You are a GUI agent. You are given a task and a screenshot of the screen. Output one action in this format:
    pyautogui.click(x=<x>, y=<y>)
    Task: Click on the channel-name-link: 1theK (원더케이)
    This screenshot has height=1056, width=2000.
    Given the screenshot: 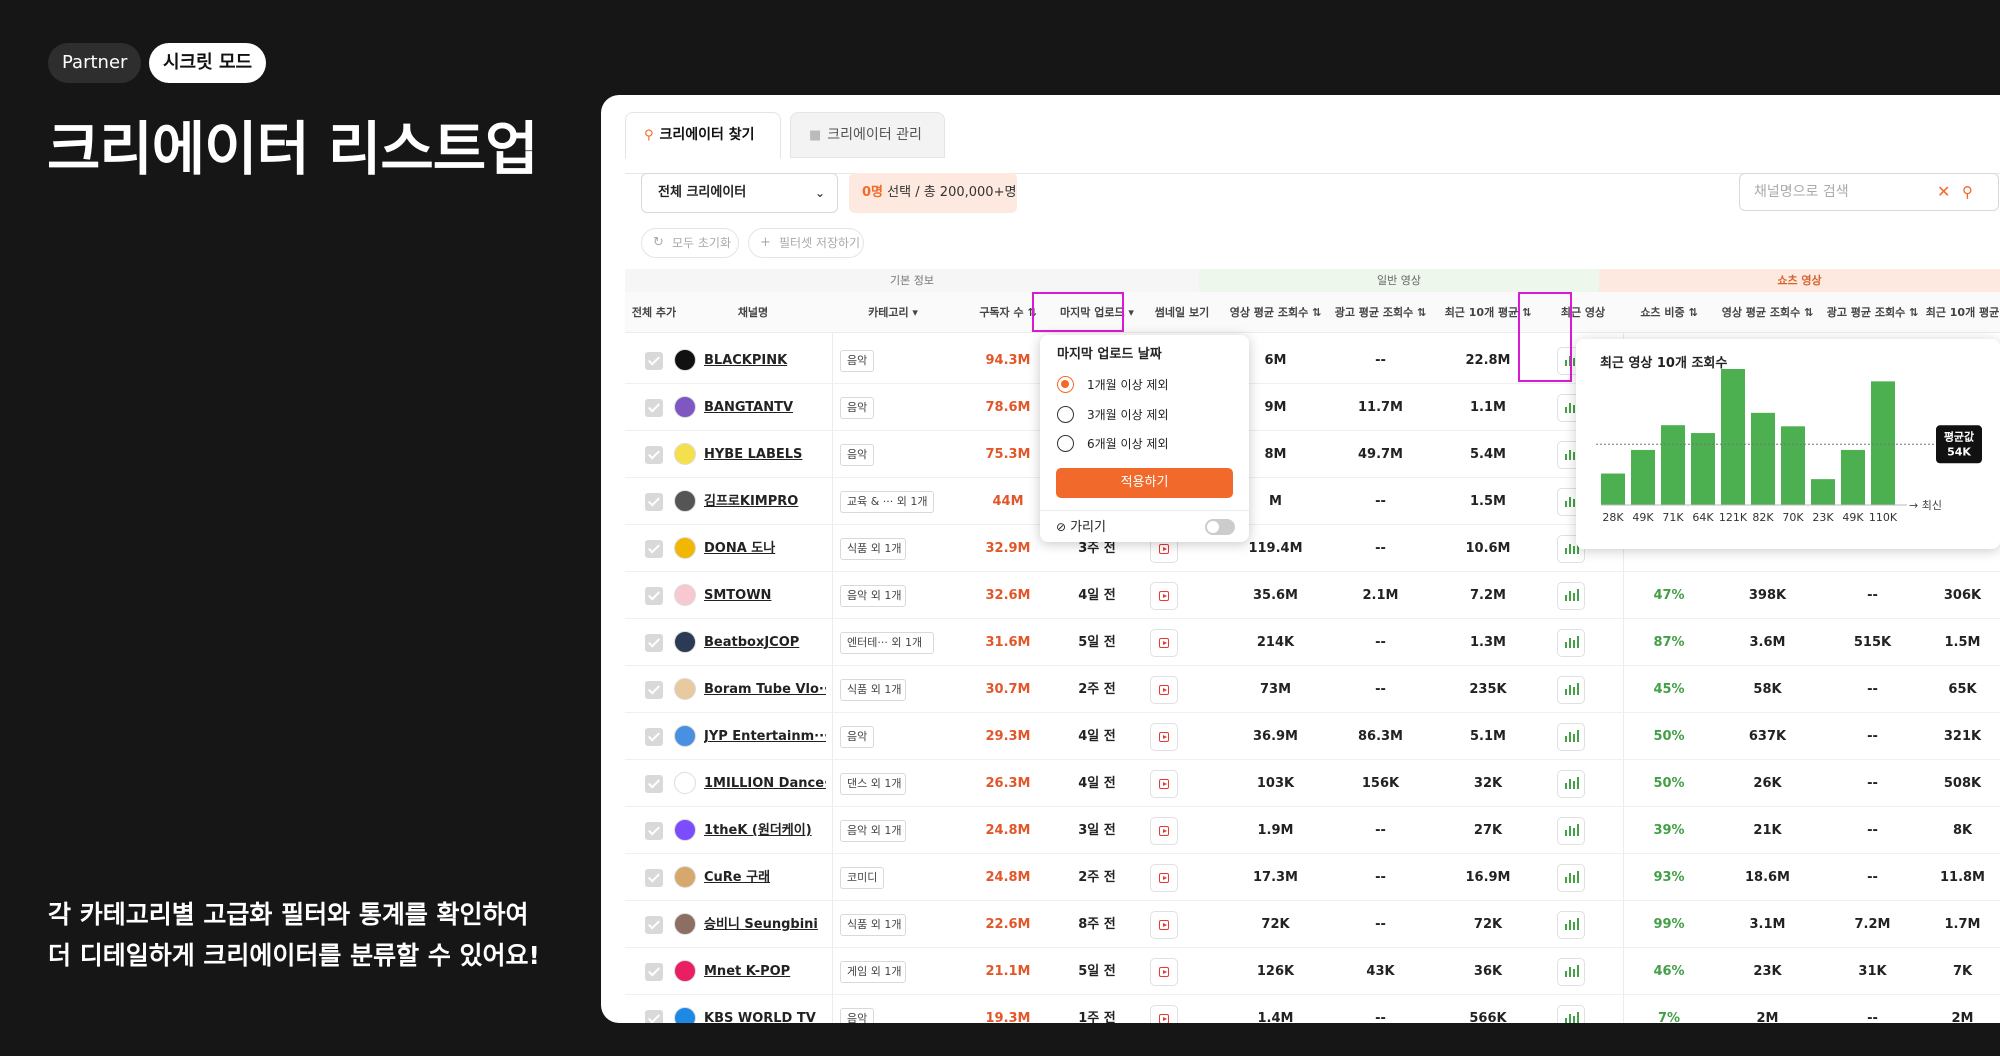 What is the action you would take?
    pyautogui.click(x=758, y=830)
    